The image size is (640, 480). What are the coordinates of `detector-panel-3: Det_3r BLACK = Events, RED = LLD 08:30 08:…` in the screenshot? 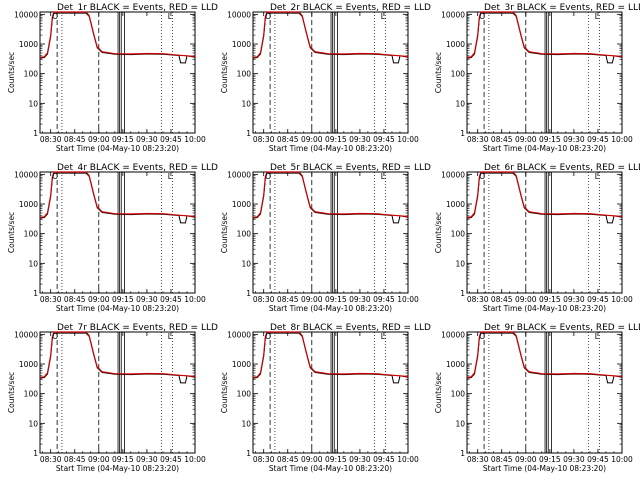 It's located at (537, 78).